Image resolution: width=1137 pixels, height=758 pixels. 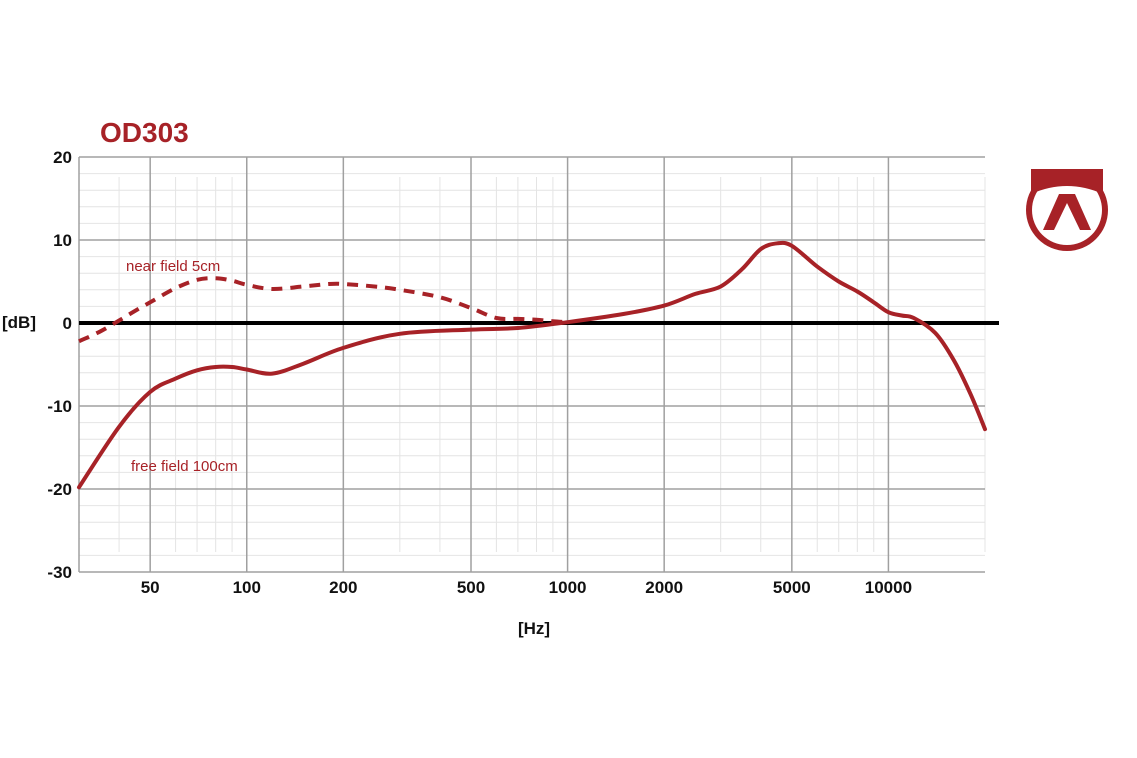 I want to click on free-field-label: free field 100cm, so click(x=184, y=466).